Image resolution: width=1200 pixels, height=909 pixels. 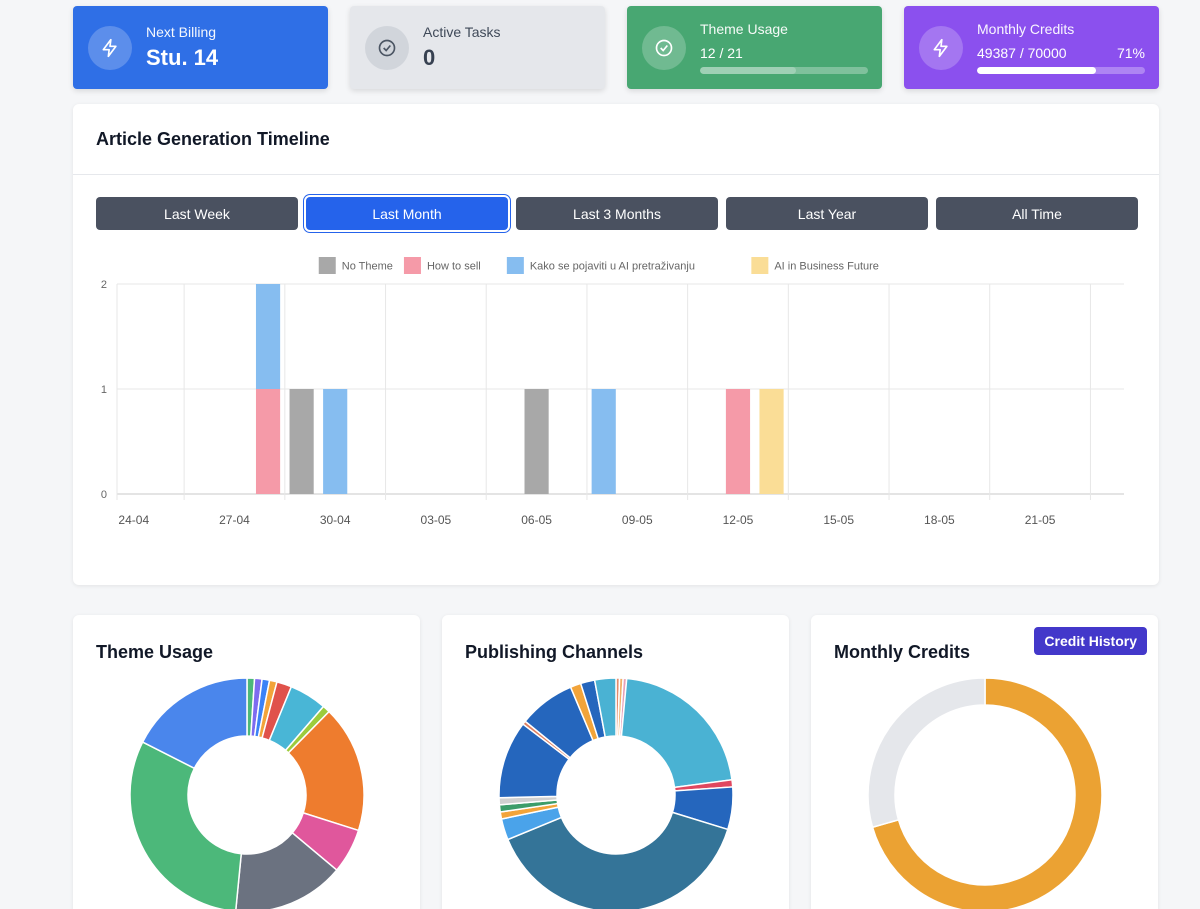 I want to click on y-tick-label: 0, so click(x=104, y=495).